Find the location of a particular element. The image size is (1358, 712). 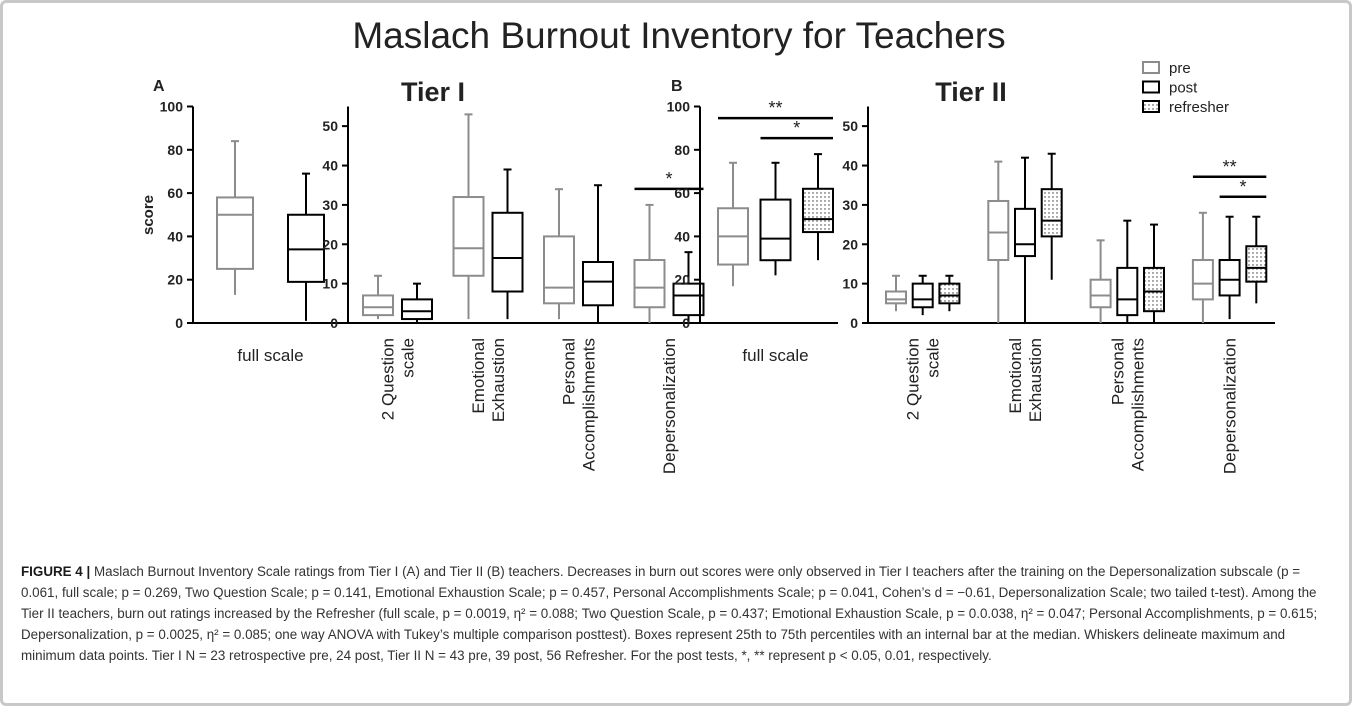

panel-label: A is located at coordinates (159, 86).